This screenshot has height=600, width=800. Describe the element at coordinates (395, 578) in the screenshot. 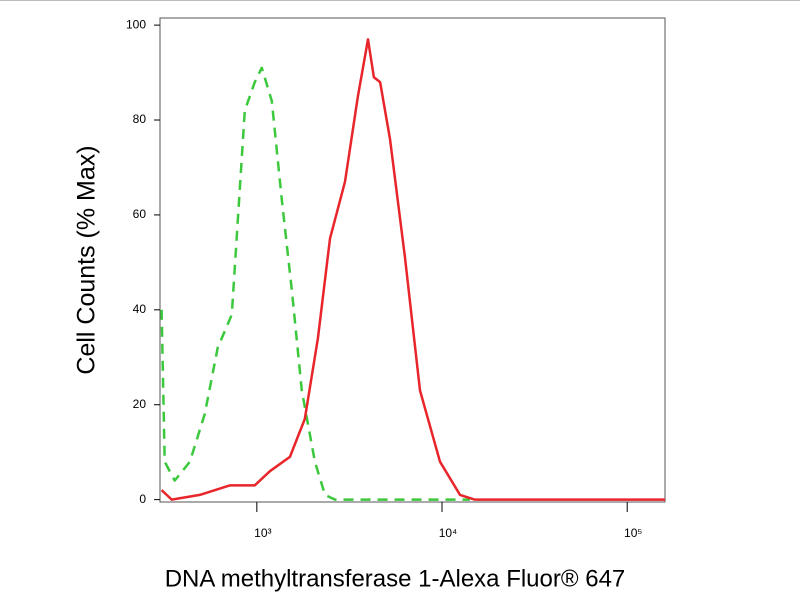

I see `x-axis-label: DNA methyltransferase 1-Alexa Fluor® 647` at that location.